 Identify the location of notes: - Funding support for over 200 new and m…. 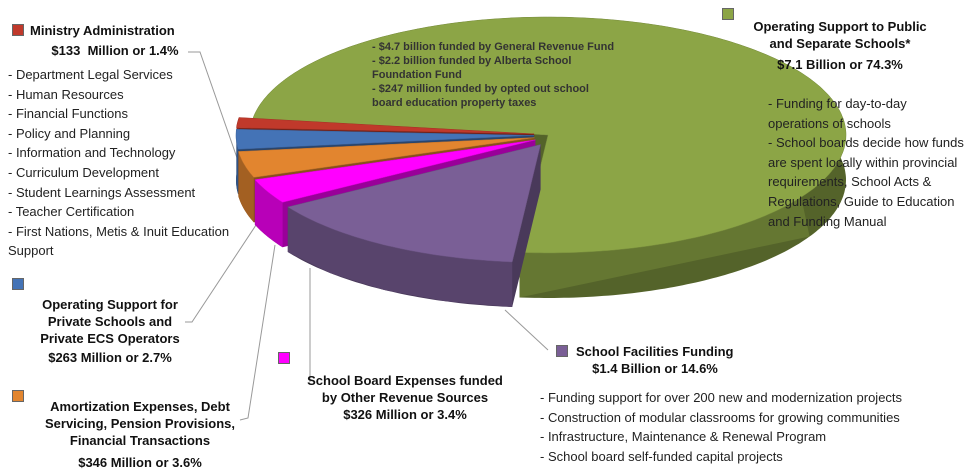
(755, 427).